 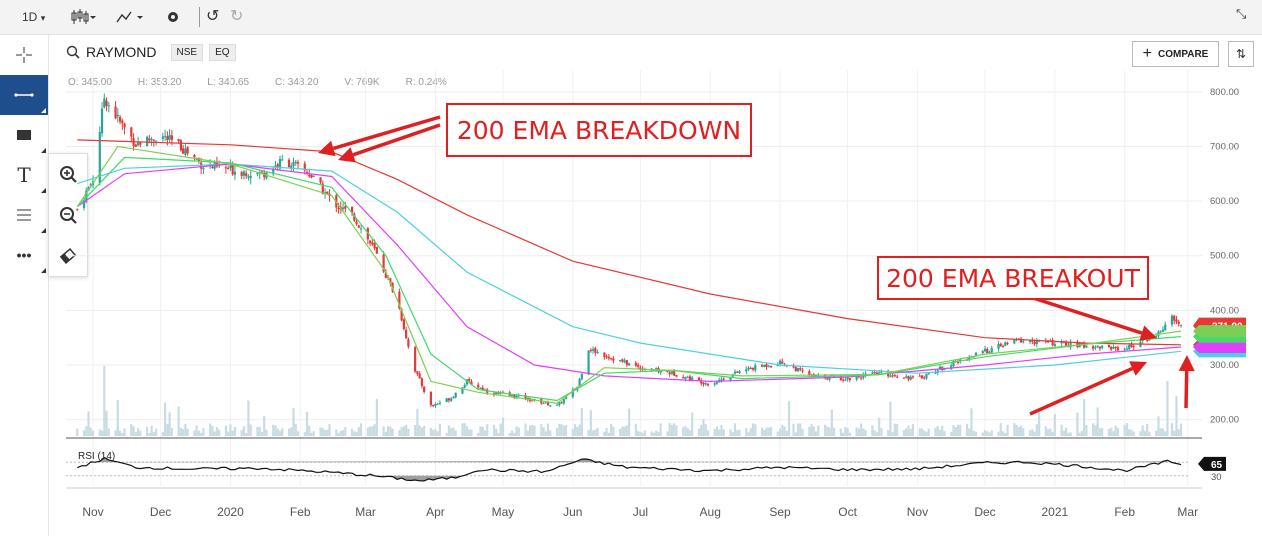 What do you see at coordinates (68, 174) in the screenshot?
I see `zoom-in-icon` at bounding box center [68, 174].